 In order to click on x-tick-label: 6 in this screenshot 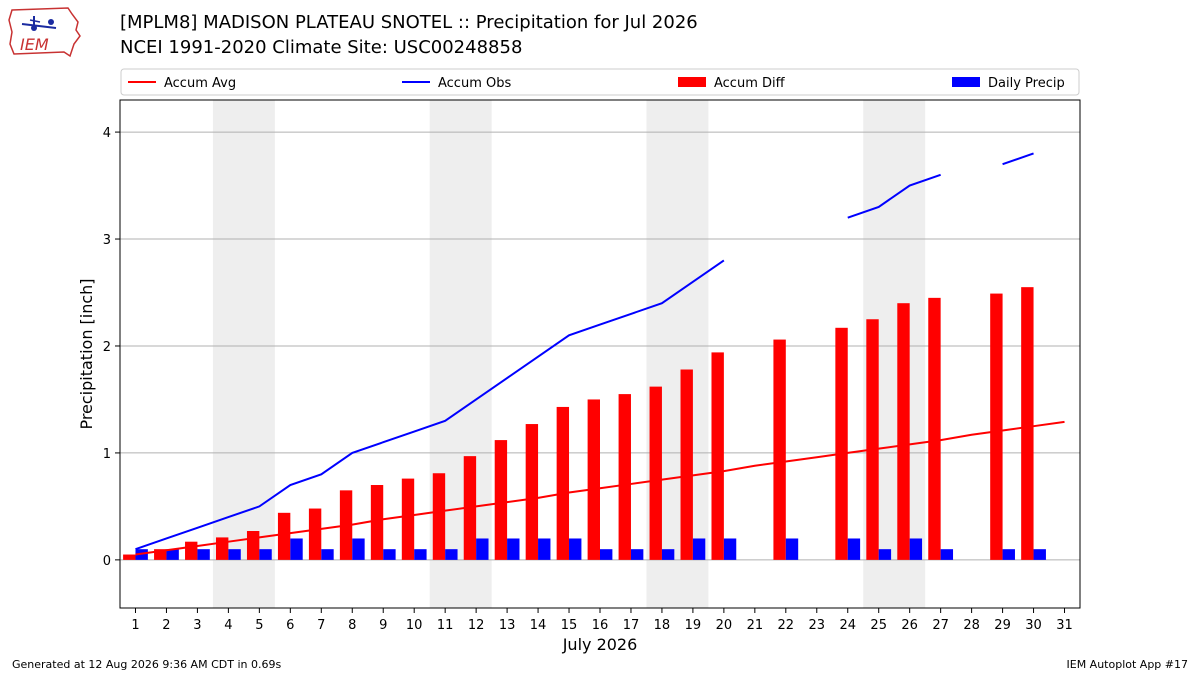, I will do `click(290, 625)`.